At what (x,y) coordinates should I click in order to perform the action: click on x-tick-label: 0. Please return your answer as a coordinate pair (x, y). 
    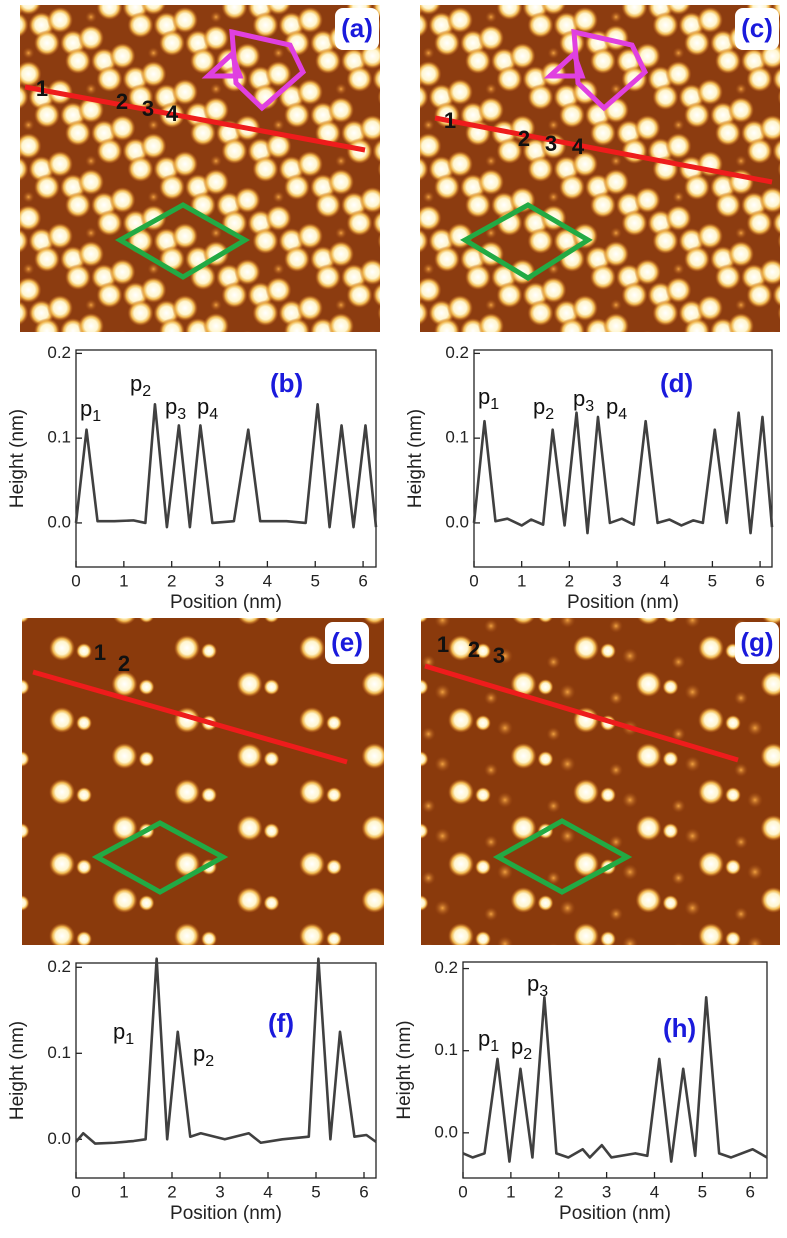
    Looking at the image, I should click on (75, 1191).